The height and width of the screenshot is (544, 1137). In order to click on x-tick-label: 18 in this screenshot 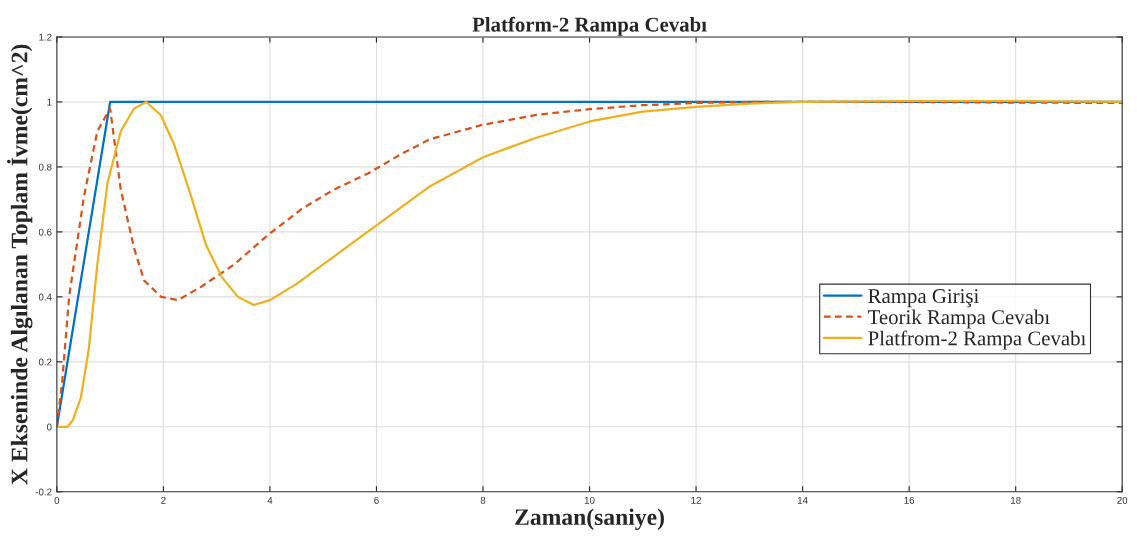, I will do `click(1016, 500)`.